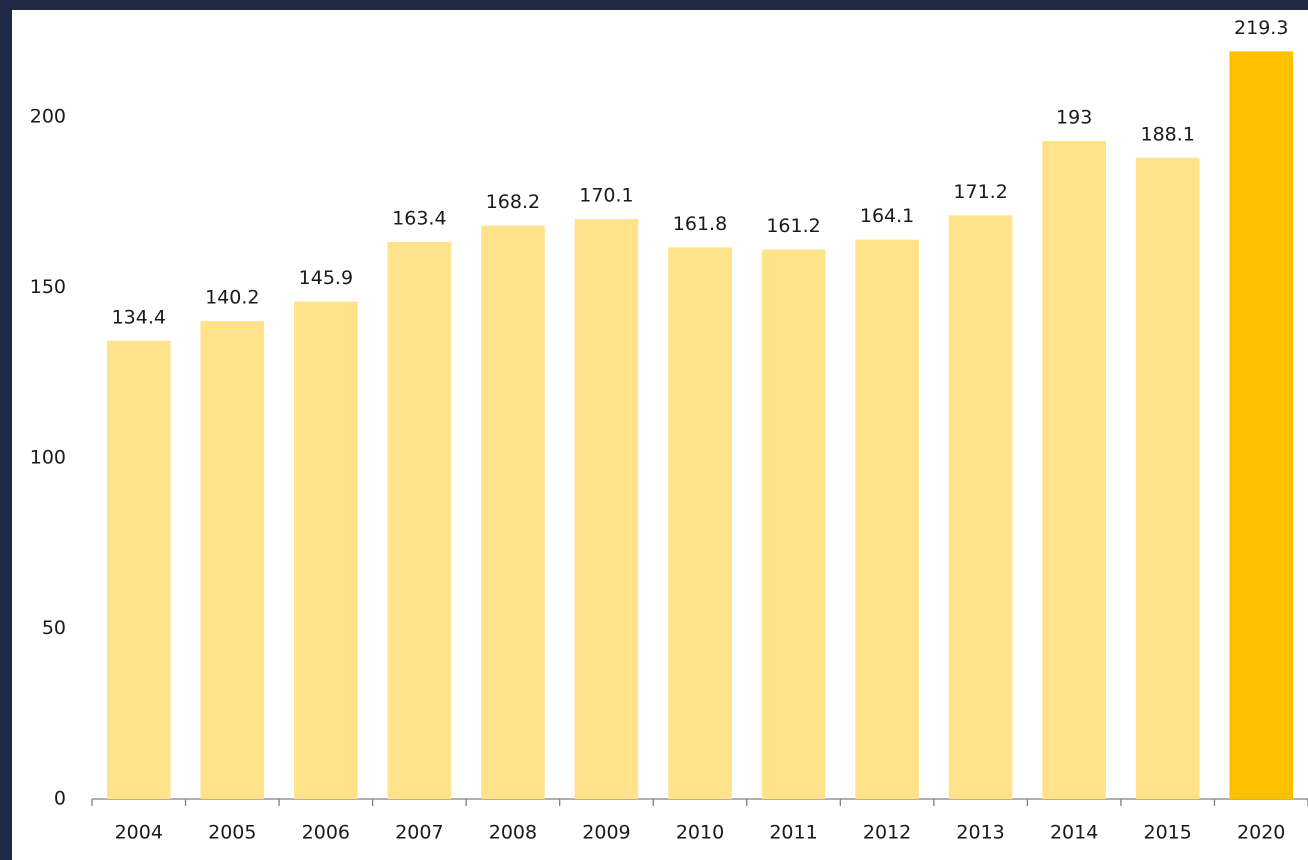 The height and width of the screenshot is (860, 1308). I want to click on x-tick-label: 2011, so click(793, 833).